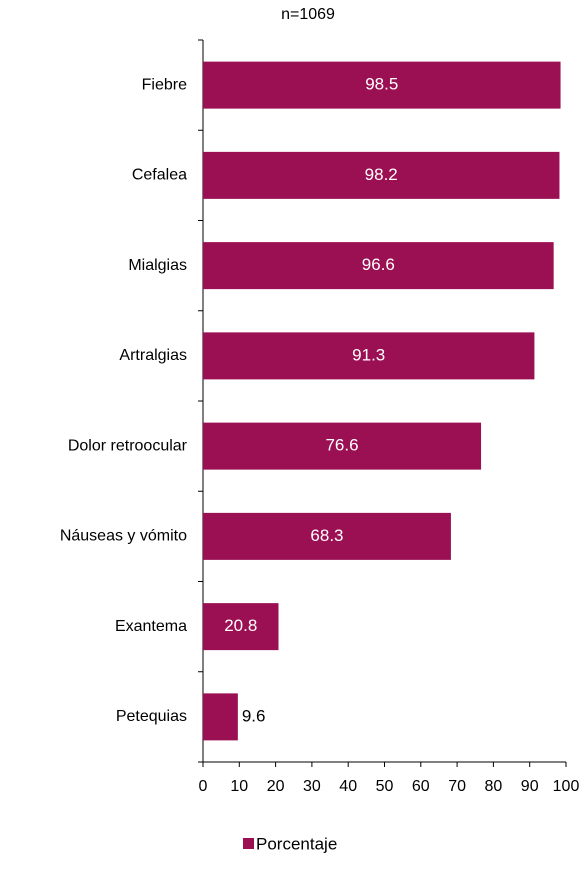  What do you see at coordinates (203, 786) in the screenshot?
I see `x-tick-label: 0` at bounding box center [203, 786].